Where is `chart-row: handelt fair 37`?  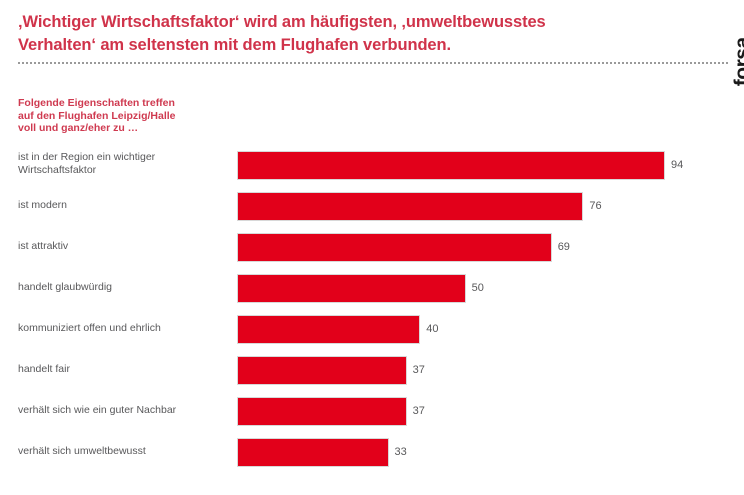
chart-row: handelt fair 37 is located at coordinates (372, 370).